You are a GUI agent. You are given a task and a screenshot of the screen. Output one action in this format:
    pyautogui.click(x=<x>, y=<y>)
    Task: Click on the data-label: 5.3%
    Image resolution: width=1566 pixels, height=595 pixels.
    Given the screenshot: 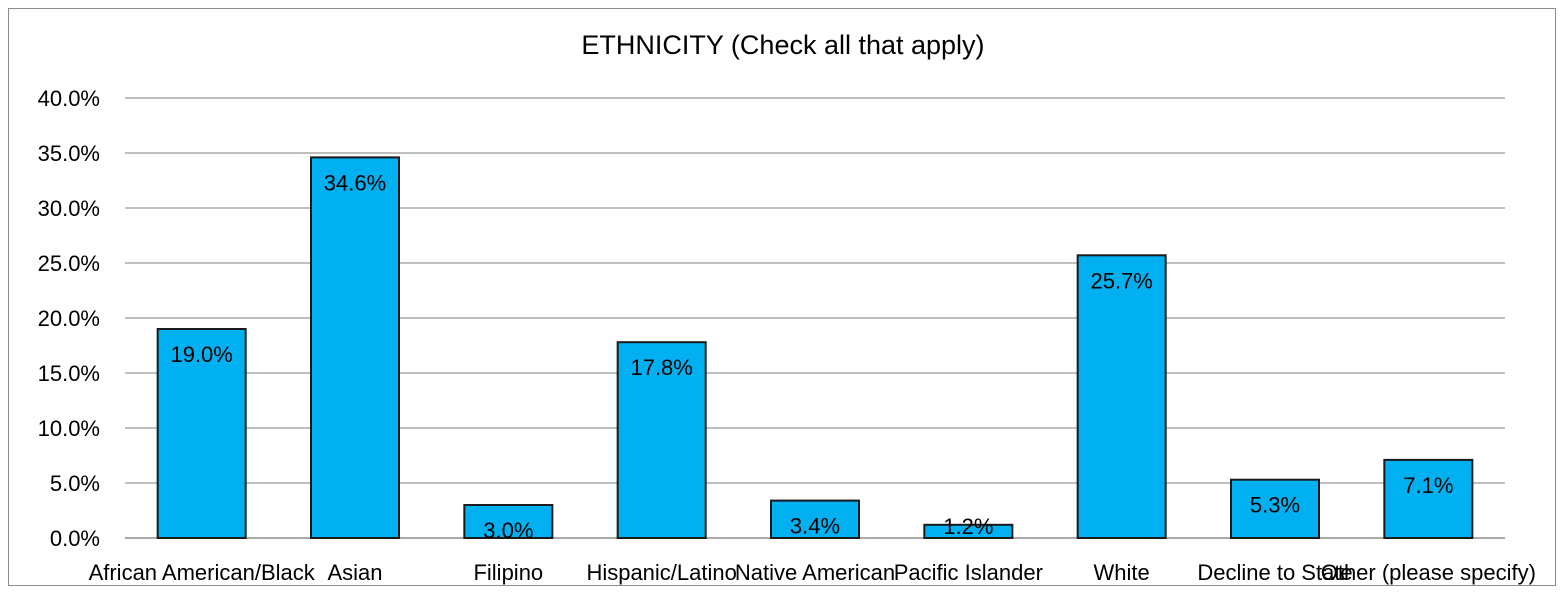 What is the action you would take?
    pyautogui.click(x=1275, y=505)
    